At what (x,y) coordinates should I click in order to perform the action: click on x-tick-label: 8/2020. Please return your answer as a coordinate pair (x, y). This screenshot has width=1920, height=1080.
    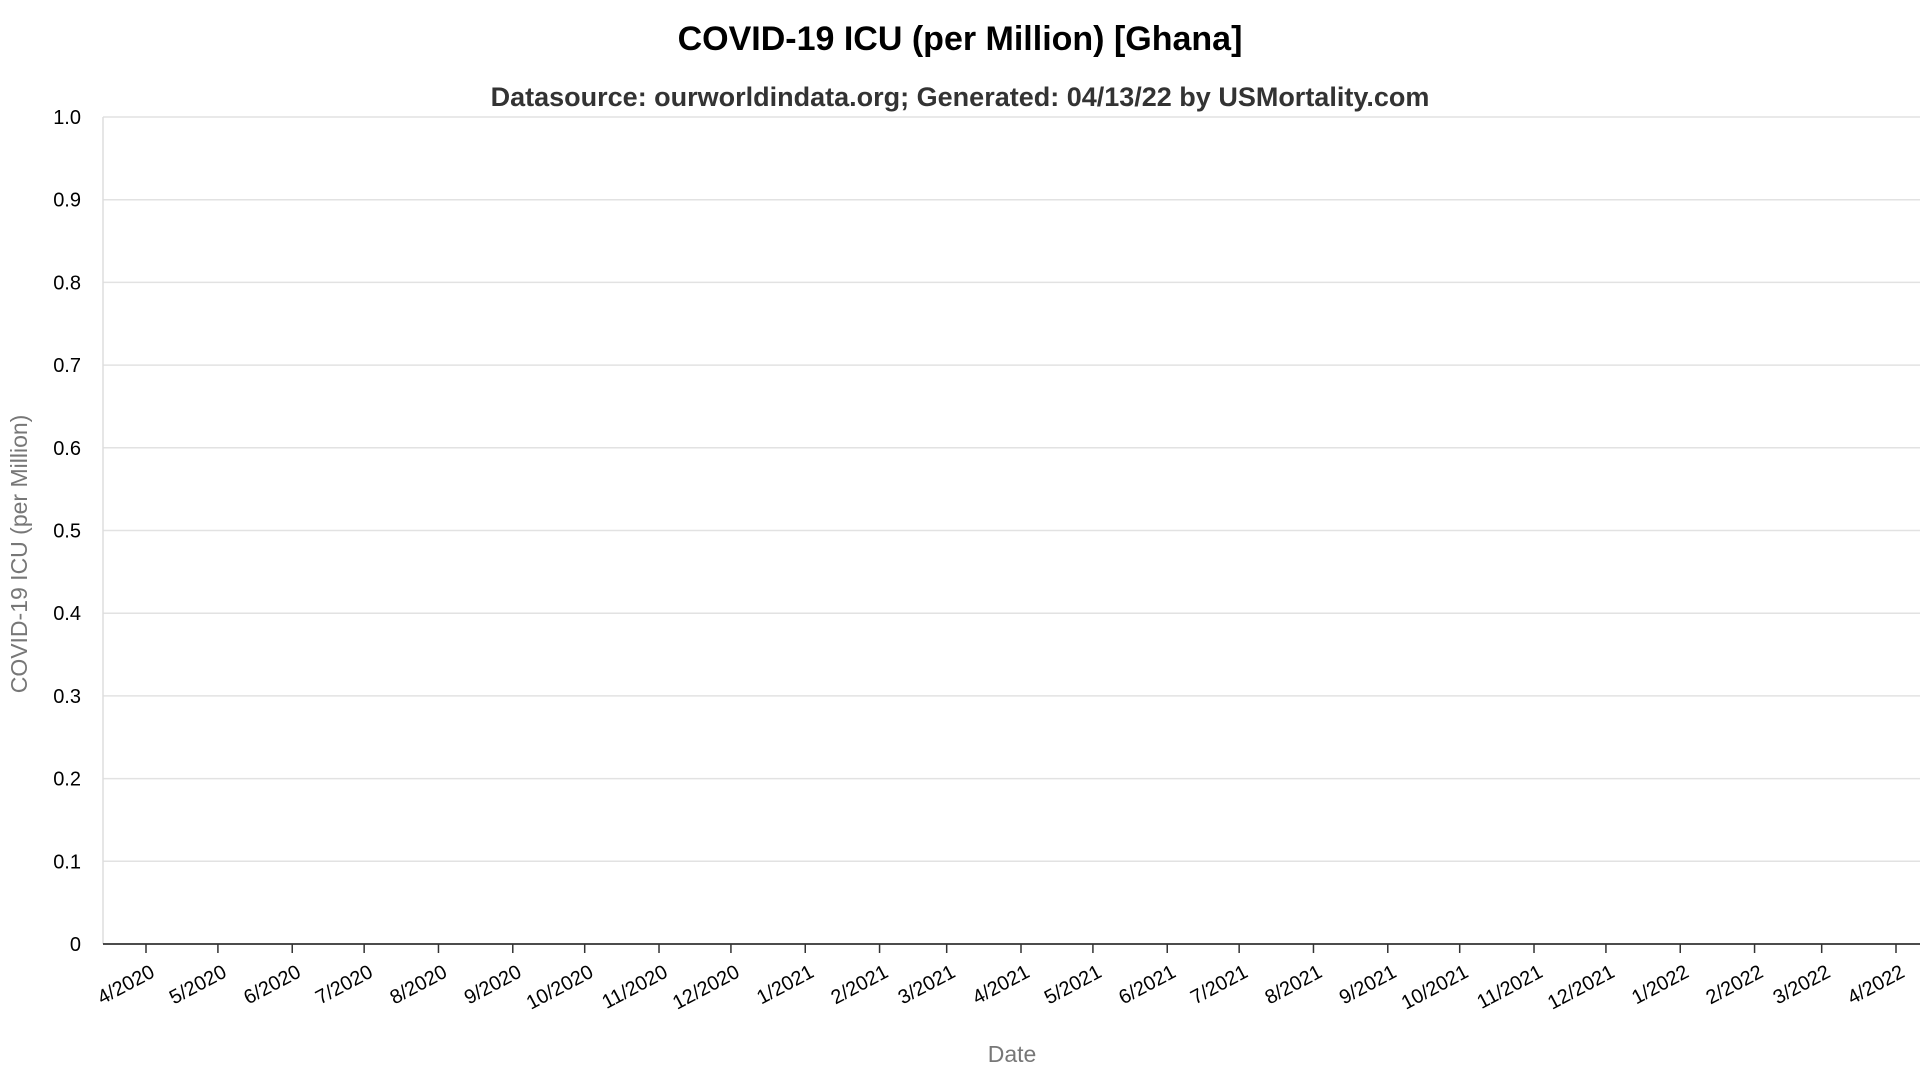
    Looking at the image, I should click on (418, 985).